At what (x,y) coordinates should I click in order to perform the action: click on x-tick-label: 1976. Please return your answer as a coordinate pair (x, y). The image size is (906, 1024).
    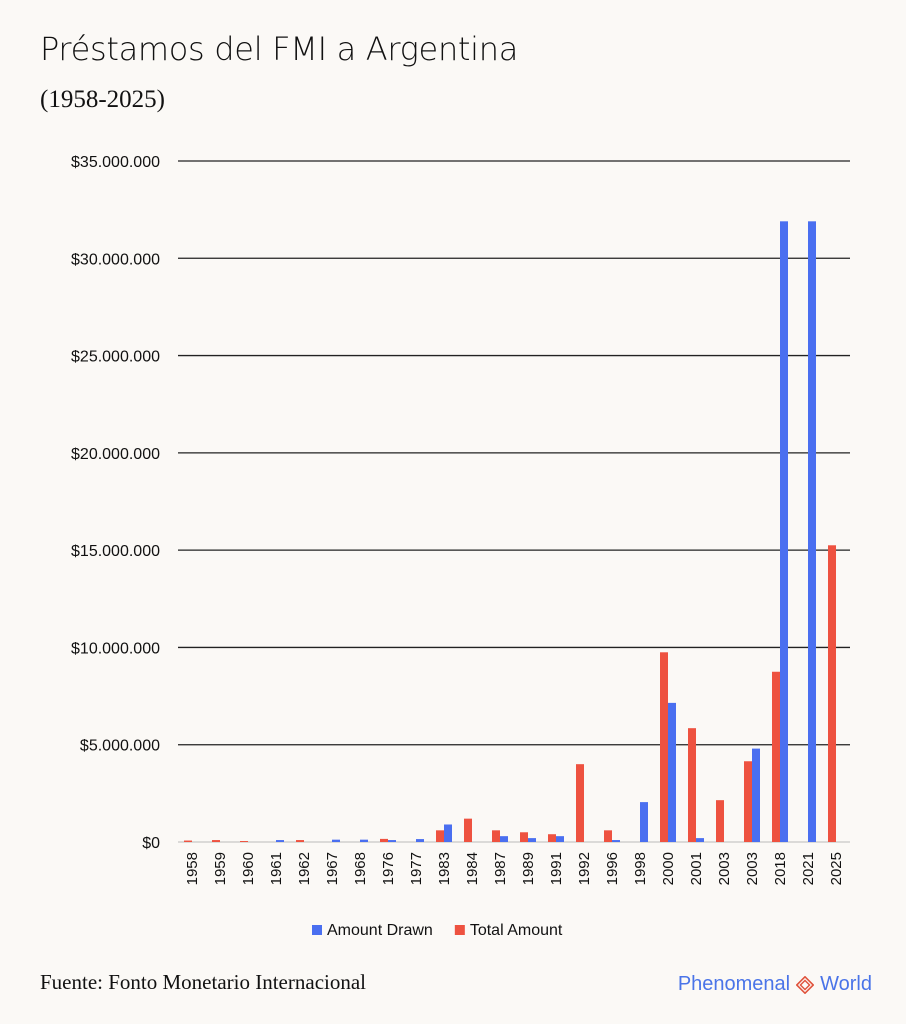
    Looking at the image, I should click on (388, 868).